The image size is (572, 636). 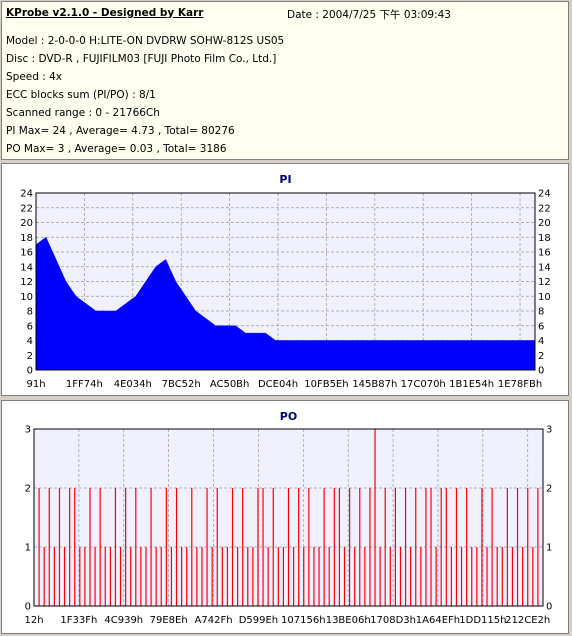 What do you see at coordinates (544, 238) in the screenshot?
I see `y-tick-label-right: 18` at bounding box center [544, 238].